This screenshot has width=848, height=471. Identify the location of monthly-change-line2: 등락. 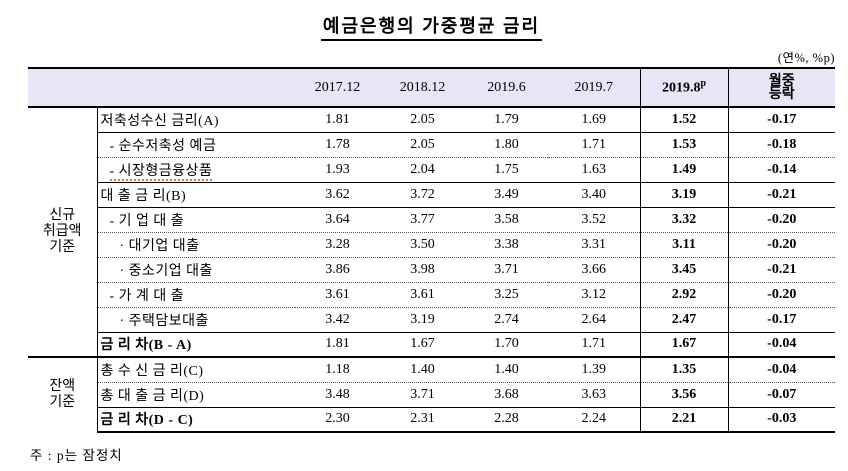
(781, 94).